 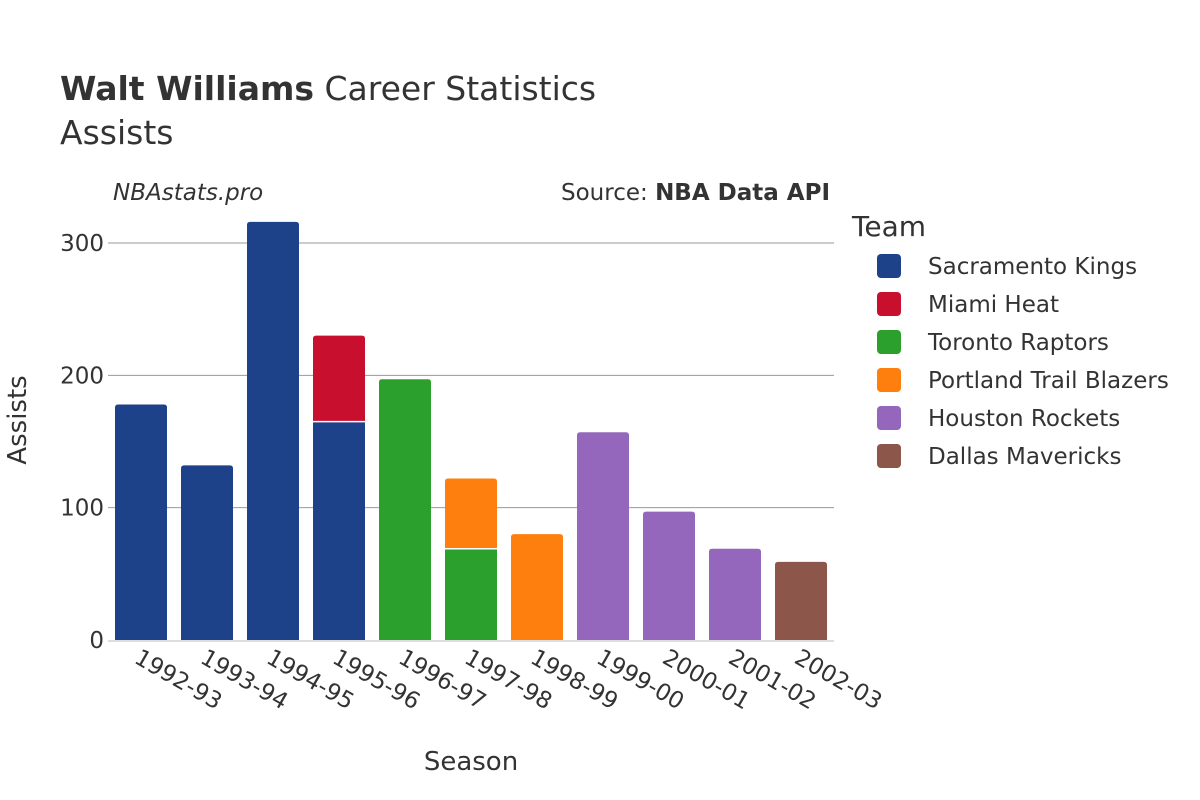 I want to click on legend-item-miami-heat: Miami Heat, so click(x=968, y=305).